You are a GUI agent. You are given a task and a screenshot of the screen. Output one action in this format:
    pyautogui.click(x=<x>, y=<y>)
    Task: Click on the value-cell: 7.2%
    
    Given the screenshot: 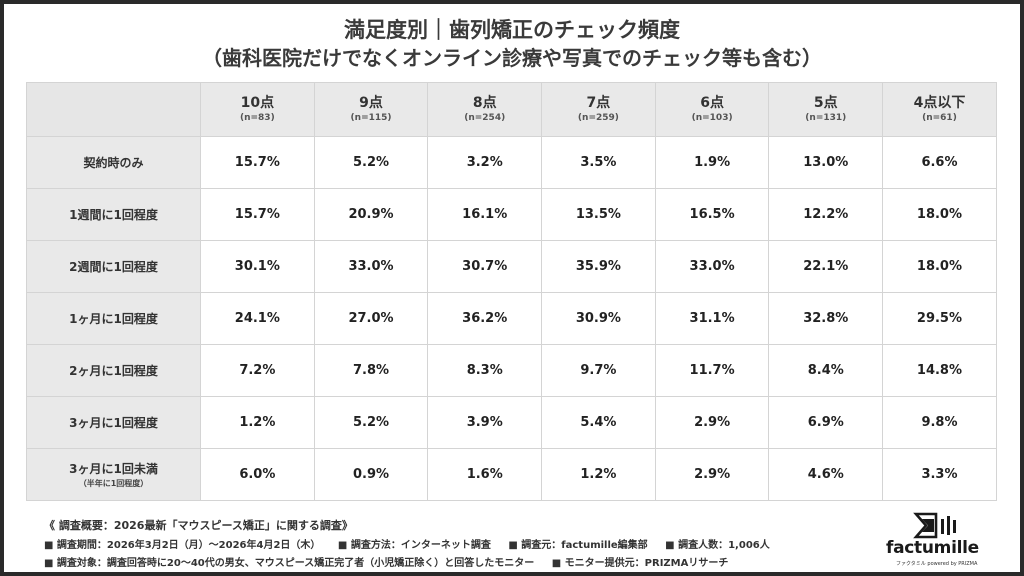 What is the action you would take?
    pyautogui.click(x=257, y=370)
    